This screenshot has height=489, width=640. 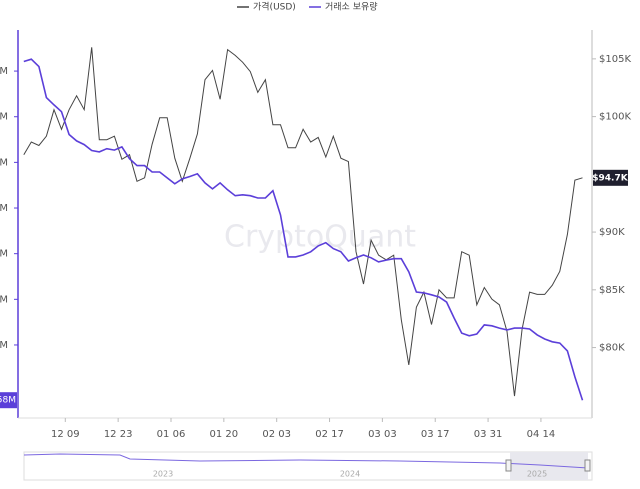 I want to click on y2-tick-label: $105K, so click(x=615, y=59).